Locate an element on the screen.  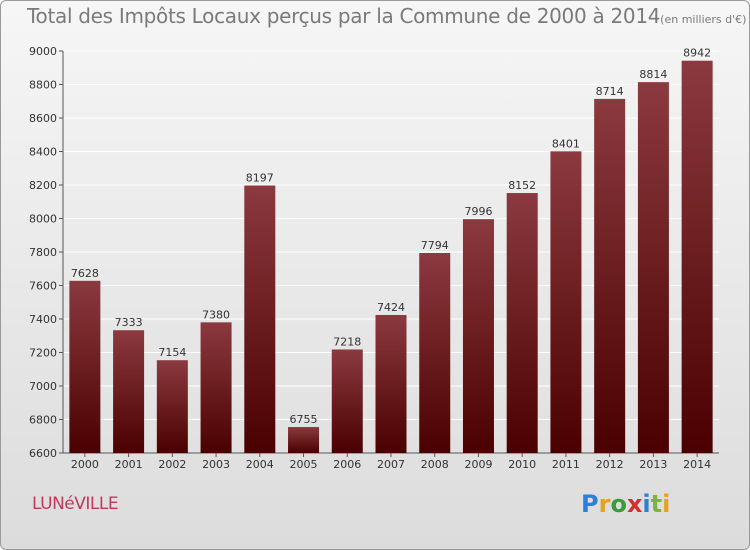
bar-value-label: 8197 is located at coordinates (260, 178).